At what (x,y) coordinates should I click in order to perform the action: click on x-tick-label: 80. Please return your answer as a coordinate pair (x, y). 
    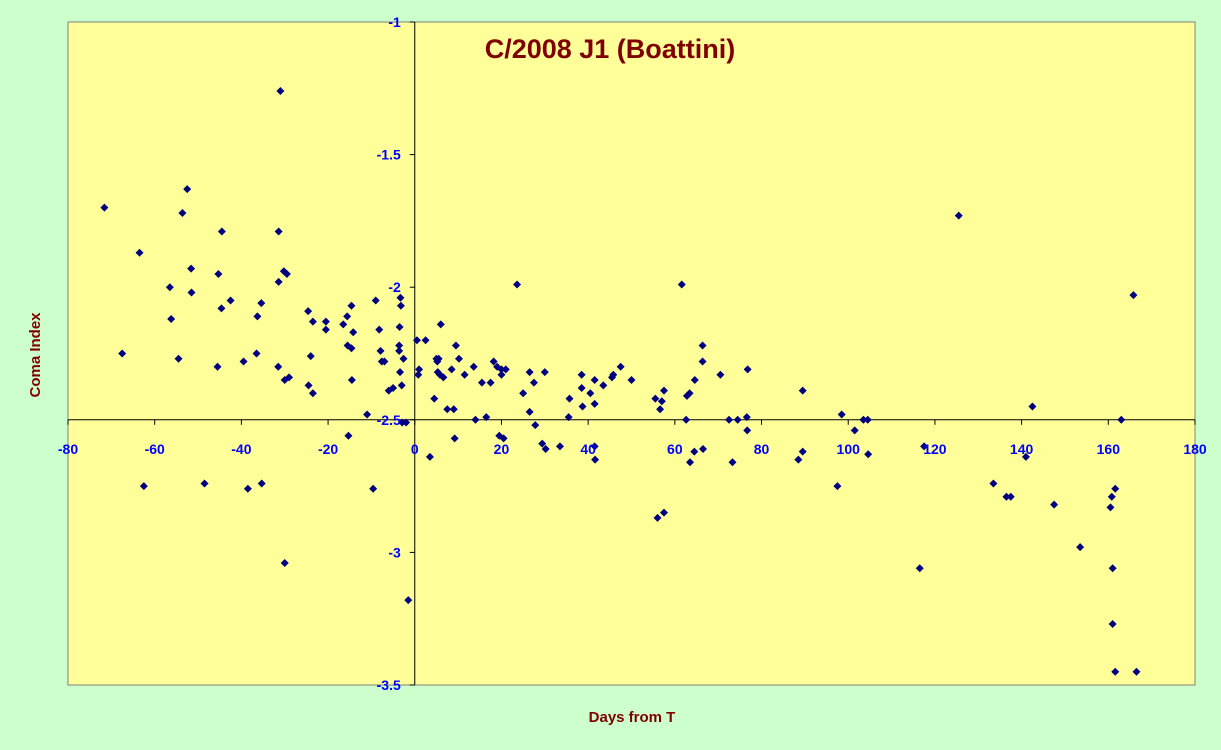
    Looking at the image, I should click on (762, 449).